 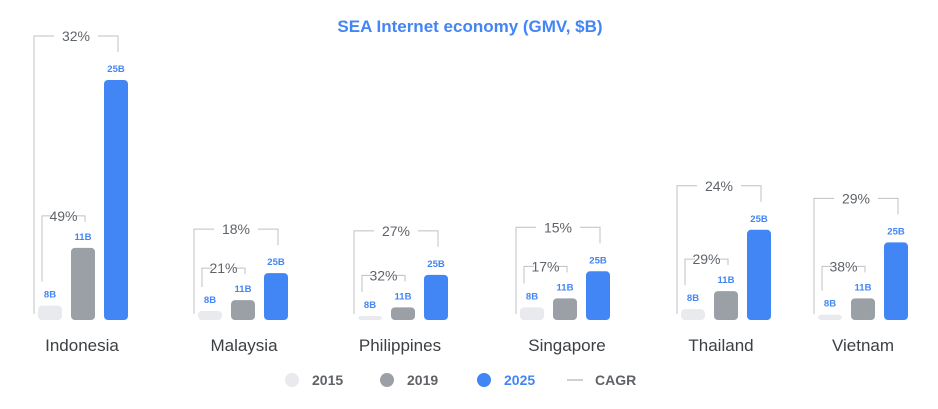 I want to click on legend: 2015 2019 2025 CAGR, so click(x=460, y=380).